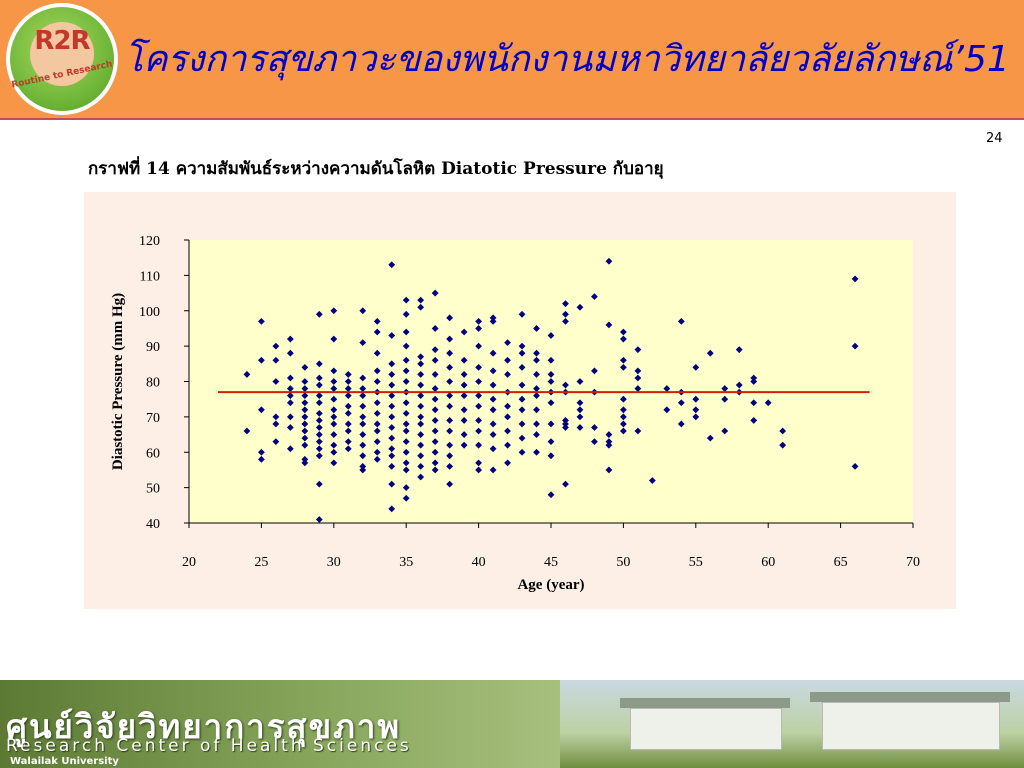  What do you see at coordinates (149, 312) in the screenshot?
I see `y-tick-label: 100` at bounding box center [149, 312].